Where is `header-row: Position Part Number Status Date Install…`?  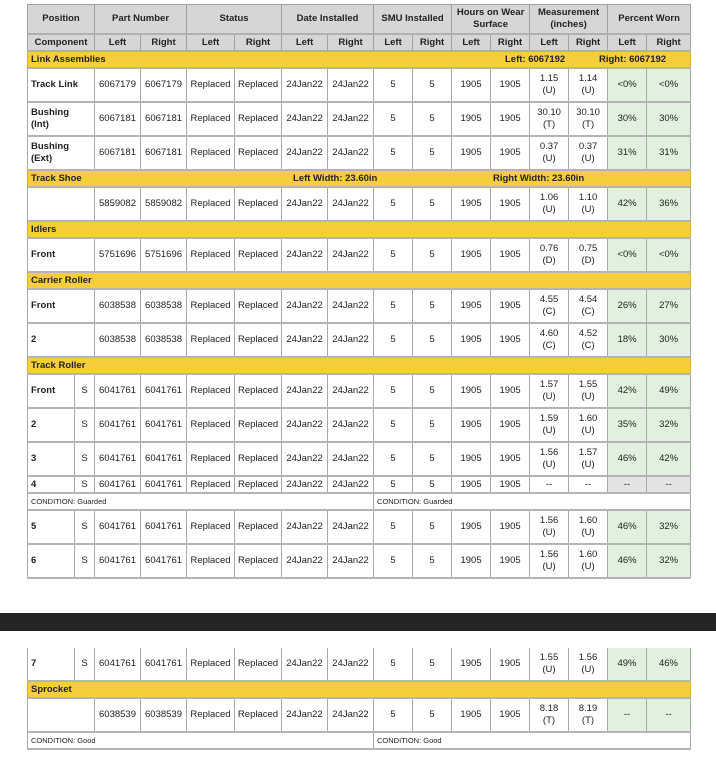
header-row: Position Part Number Status Date Install… is located at coordinates (359, 19).